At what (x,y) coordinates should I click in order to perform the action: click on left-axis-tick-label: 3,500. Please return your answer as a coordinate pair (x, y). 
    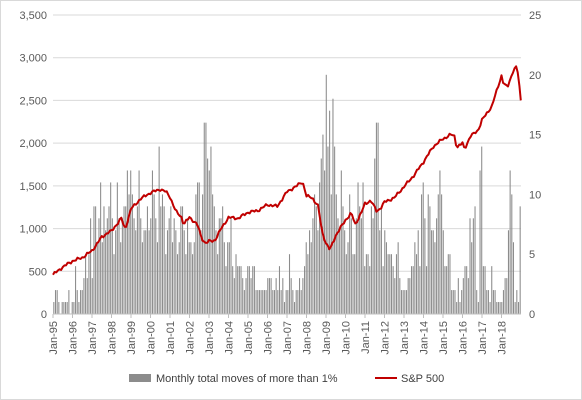
    Looking at the image, I should click on (33, 16).